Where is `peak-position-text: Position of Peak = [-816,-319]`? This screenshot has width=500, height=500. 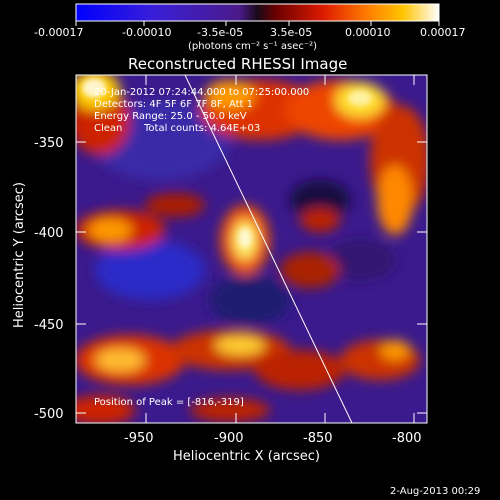
peak-position-text: Position of Peak = [-816,-319] is located at coordinates (169, 402).